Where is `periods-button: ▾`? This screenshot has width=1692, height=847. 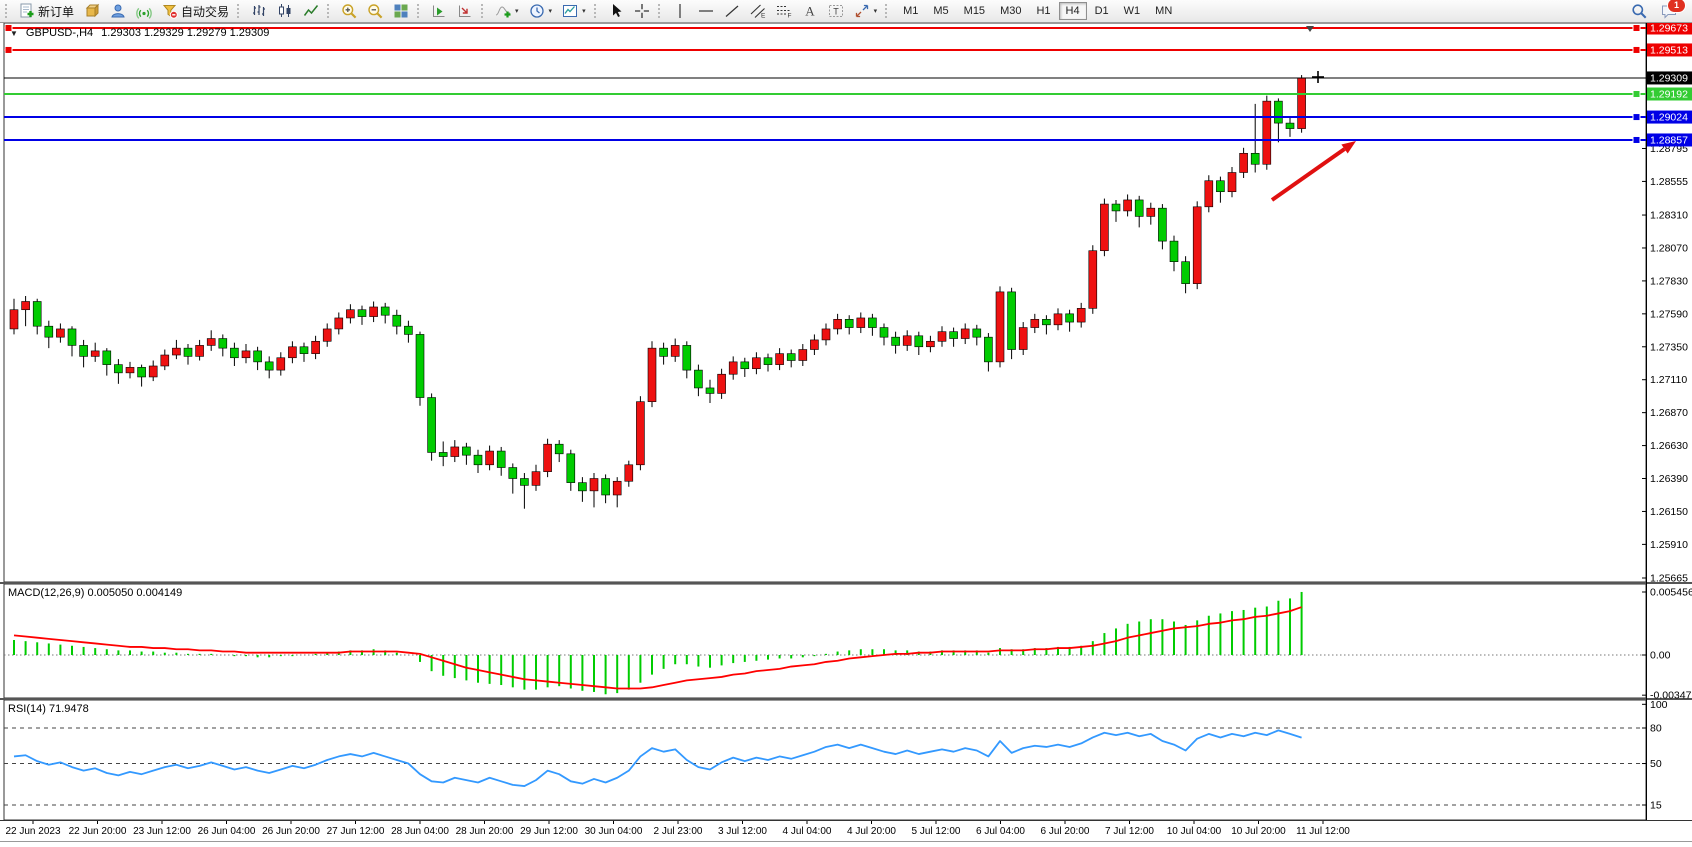 periods-button: ▾ is located at coordinates (541, 11).